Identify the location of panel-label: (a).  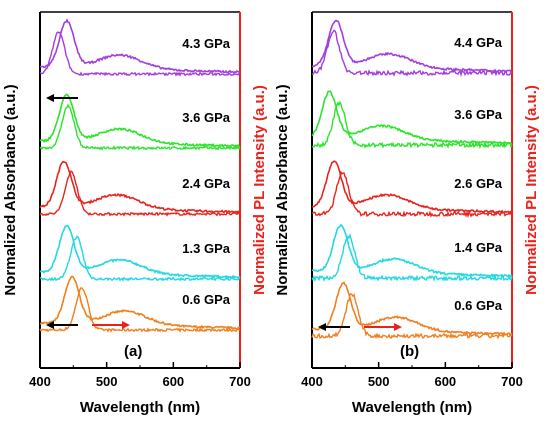
(133, 351).